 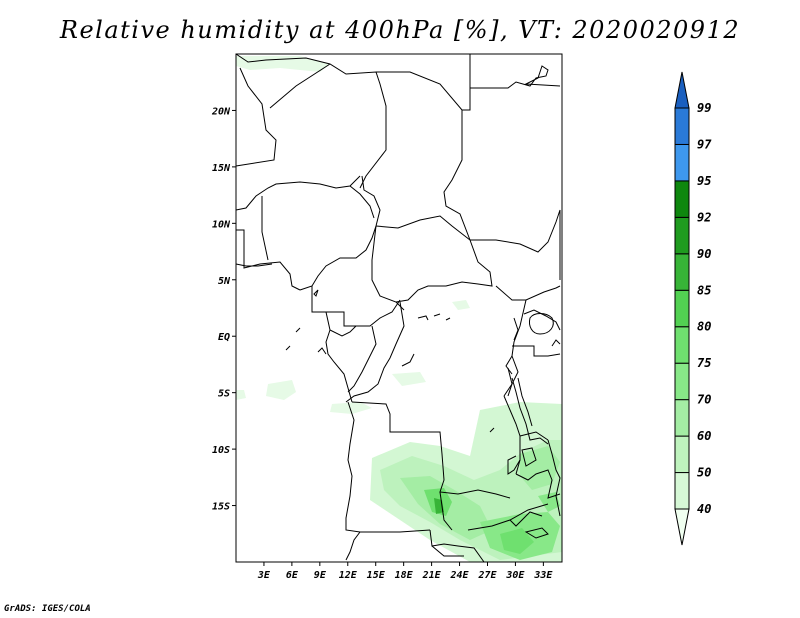 What do you see at coordinates (704, 181) in the screenshot?
I see `colorbar-level-label: 95` at bounding box center [704, 181].